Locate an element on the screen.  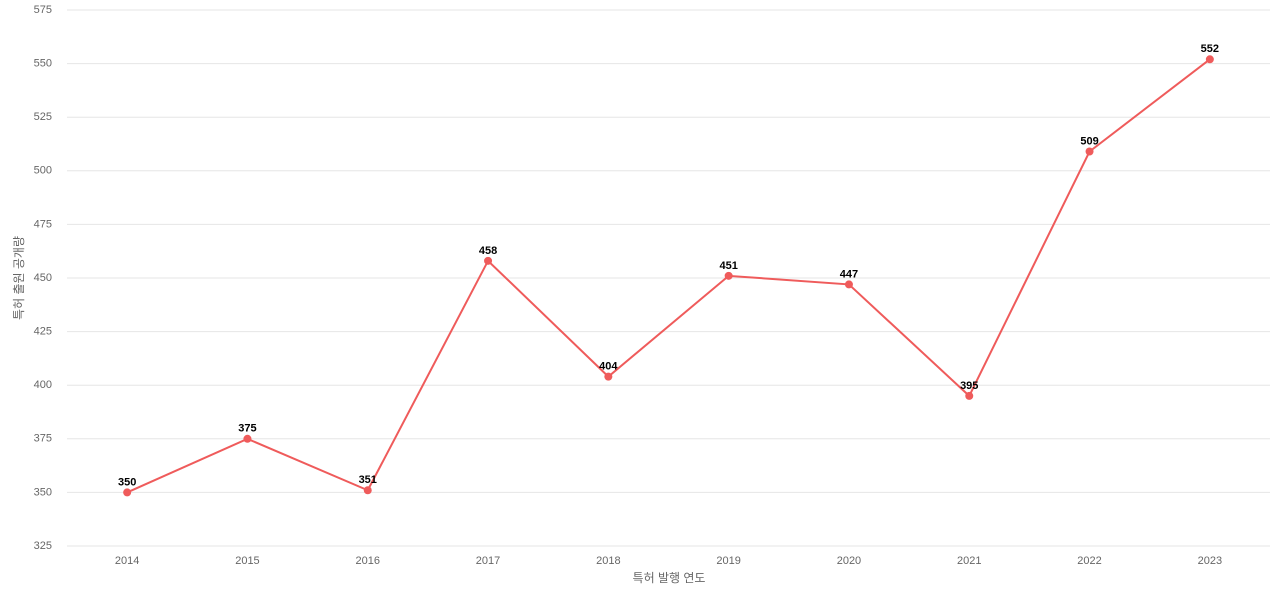
value-label: 350 is located at coordinates (127, 482).